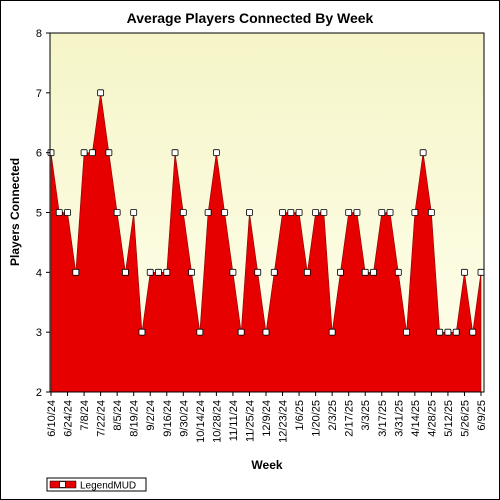 This screenshot has width=500, height=500. What do you see at coordinates (267, 418) in the screenshot?
I see `x-tick-label: 12/9/24` at bounding box center [267, 418].